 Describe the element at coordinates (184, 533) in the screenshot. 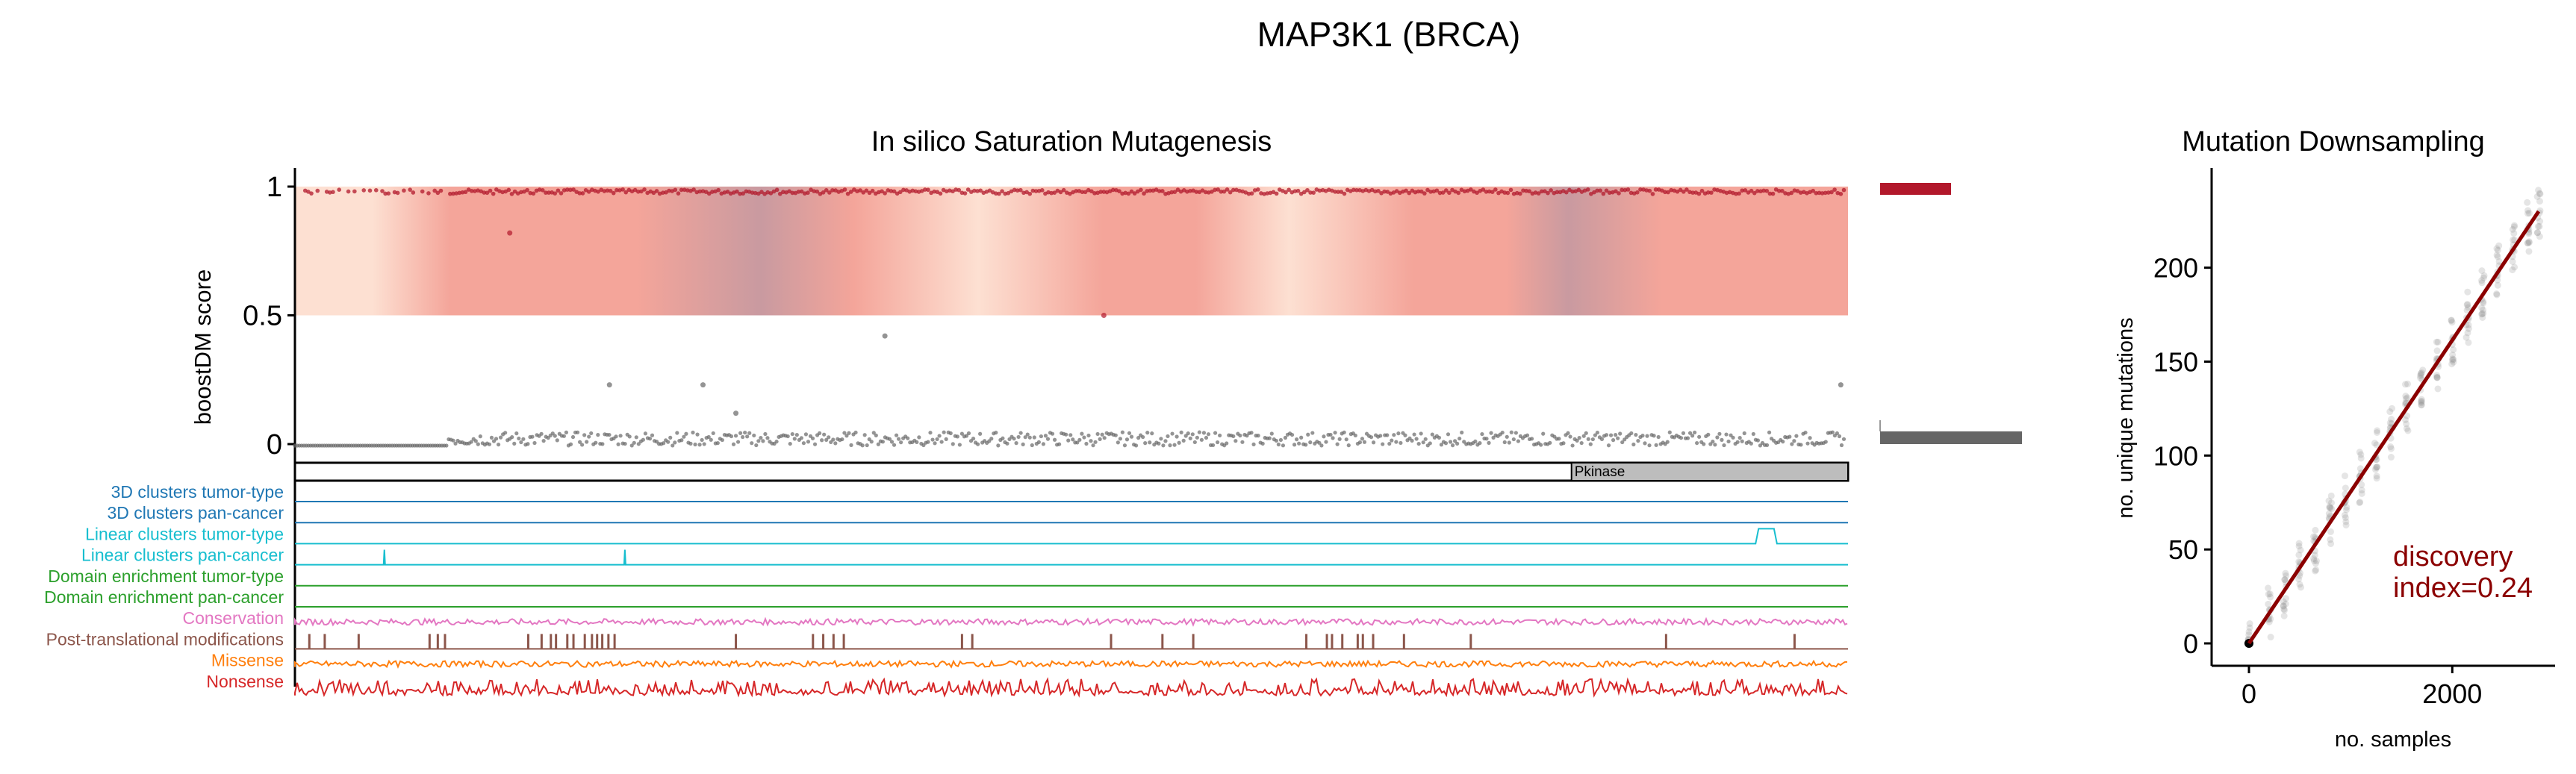

I see `track-label-2: Linear clusters tumor-type` at that location.